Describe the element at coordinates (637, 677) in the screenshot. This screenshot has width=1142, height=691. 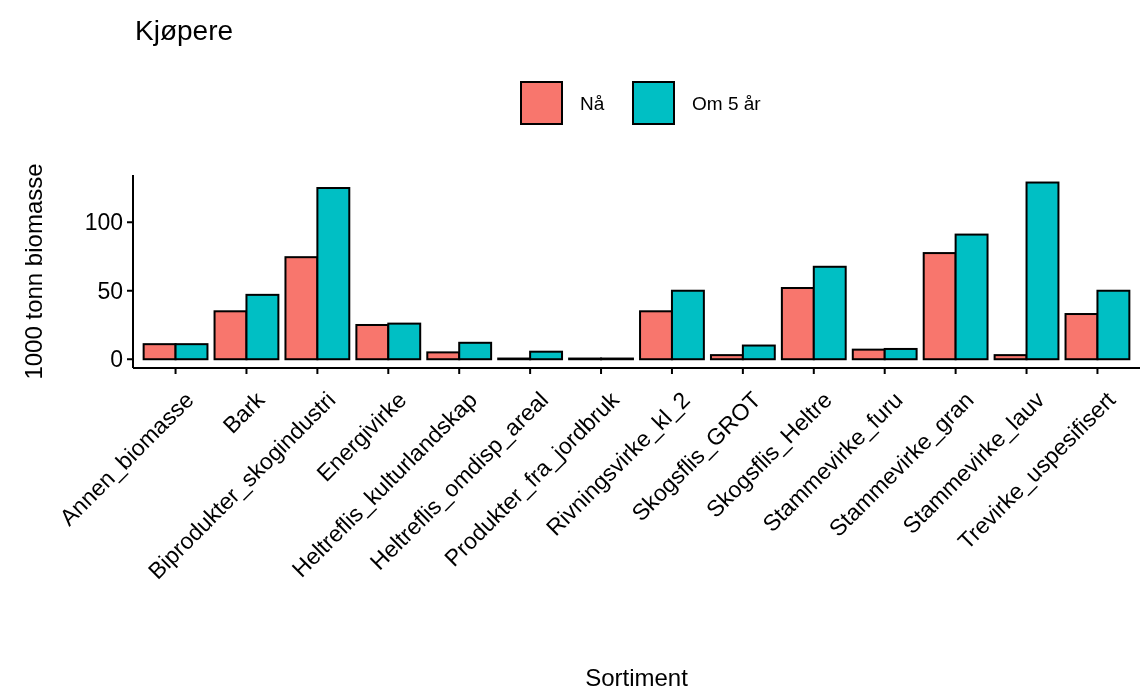
I see `x-axis-title: Sortiment` at that location.